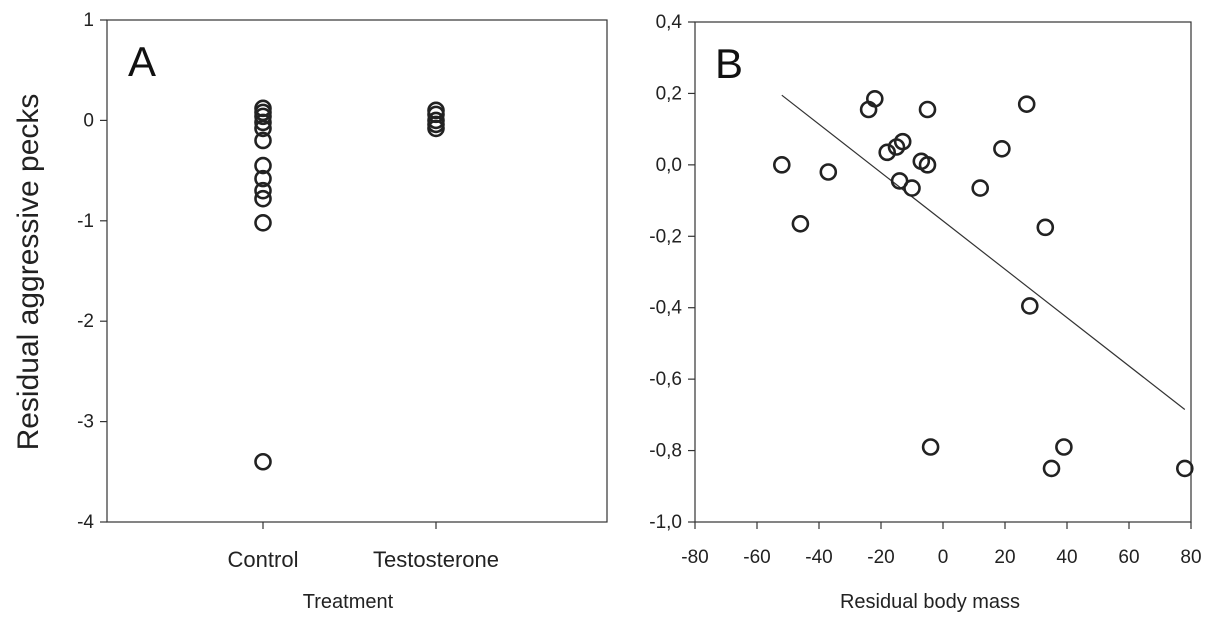  Describe the element at coordinates (28, 272) in the screenshot. I see `panel-a-y-axis-title: Residual aggressive pecks` at that location.